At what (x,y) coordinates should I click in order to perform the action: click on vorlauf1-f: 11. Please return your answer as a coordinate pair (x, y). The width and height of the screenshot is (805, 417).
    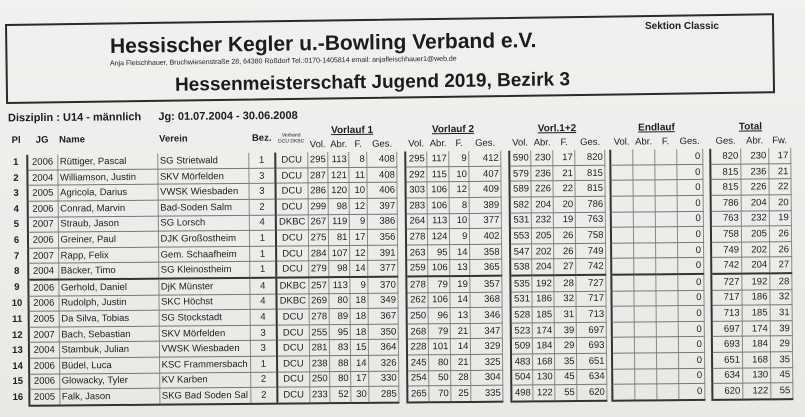
    Looking at the image, I should click on (358, 175).